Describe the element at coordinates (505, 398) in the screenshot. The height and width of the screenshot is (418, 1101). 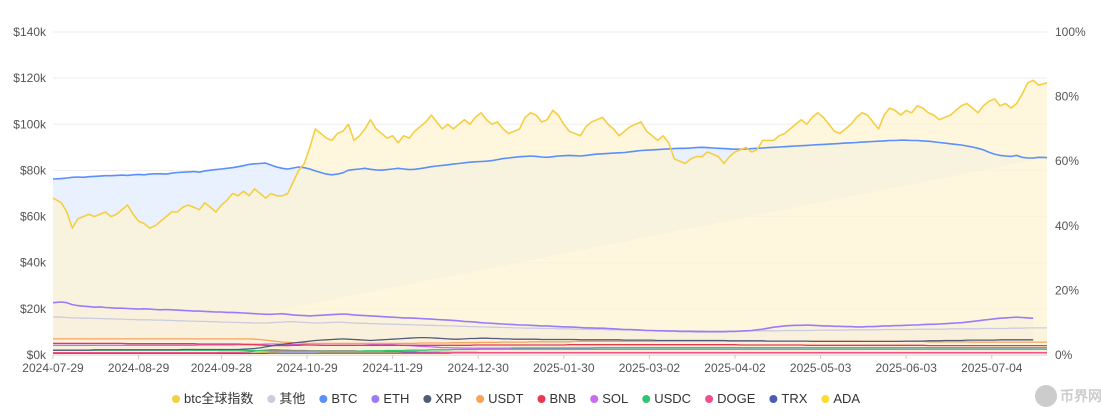
I see `legend-label: USDT` at that location.